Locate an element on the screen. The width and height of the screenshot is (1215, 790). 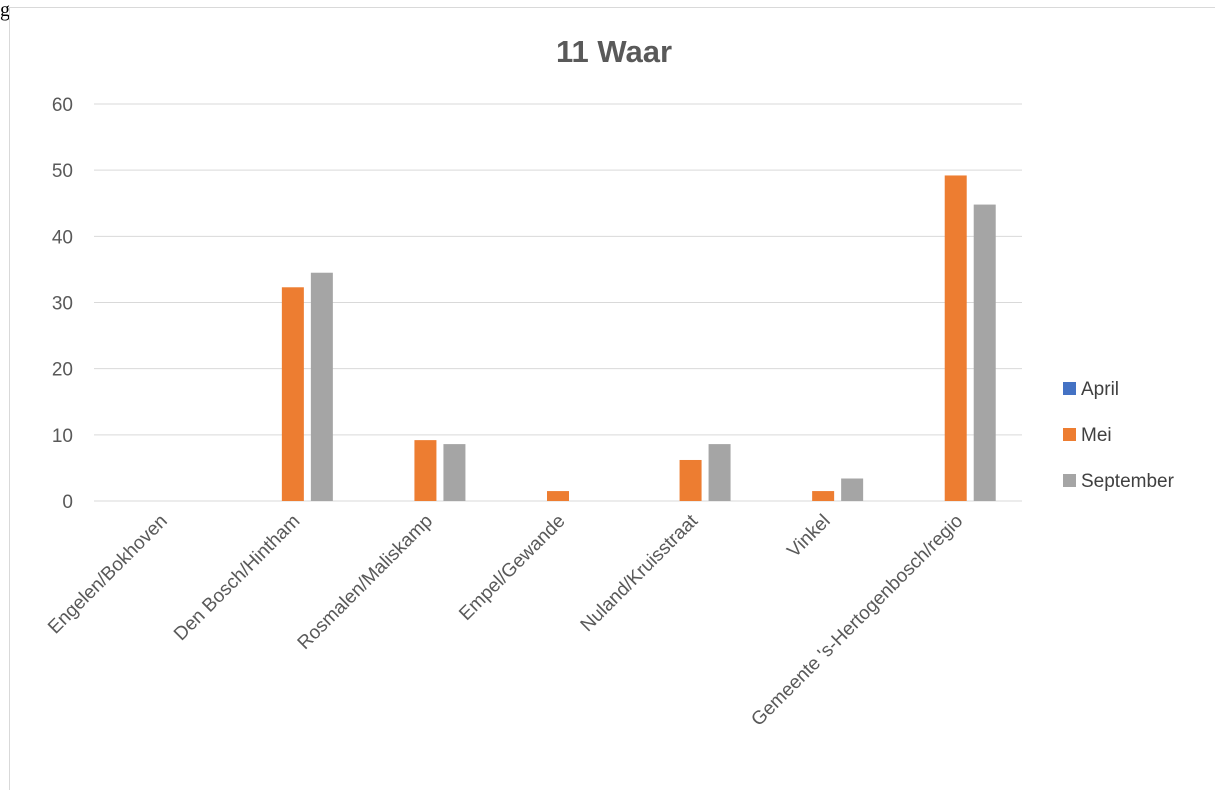
legend-label-april: April is located at coordinates (1100, 389).